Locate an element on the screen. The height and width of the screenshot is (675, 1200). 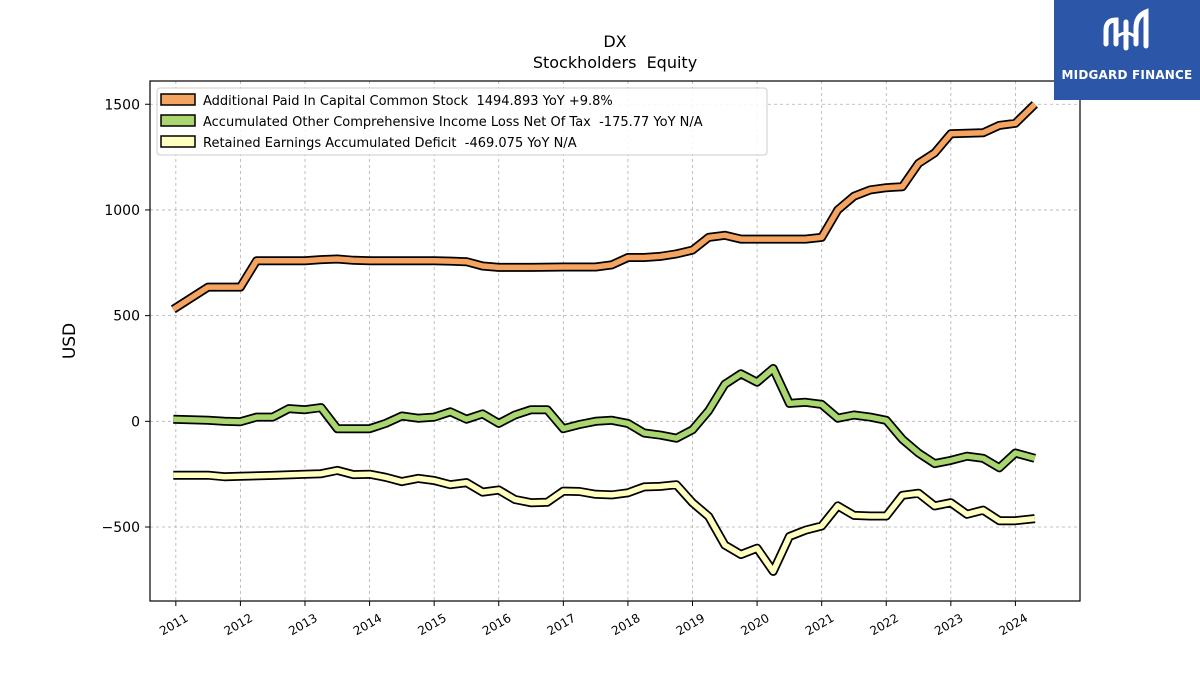
y-axis-label: USD is located at coordinates (70, 341).